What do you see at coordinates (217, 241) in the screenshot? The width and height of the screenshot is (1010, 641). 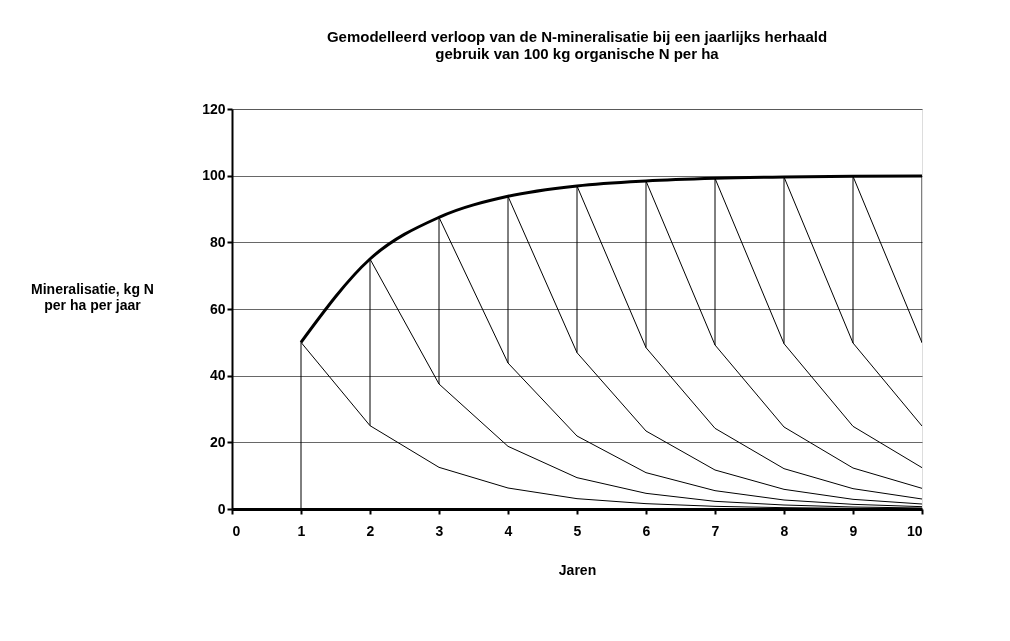 I see `y-tick-label: 80` at bounding box center [217, 241].